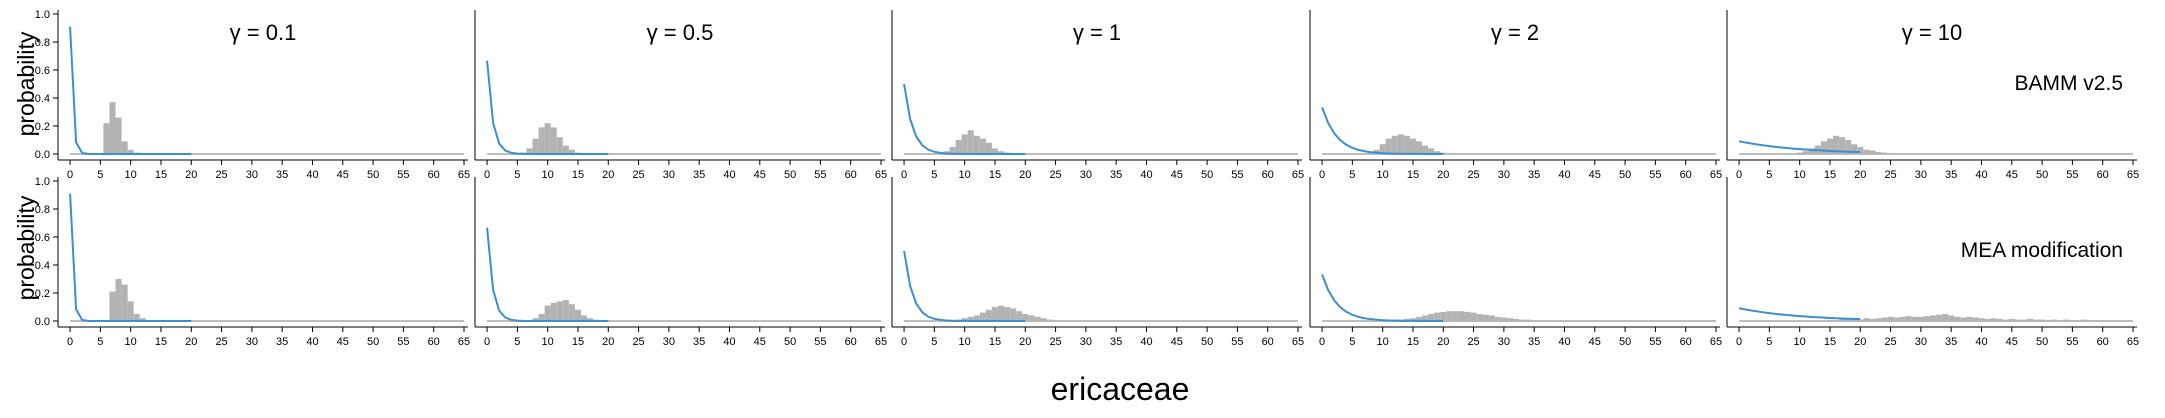 The image size is (2165, 418). I want to click on y-axis-label-row-1: probability, so click(26, 83).